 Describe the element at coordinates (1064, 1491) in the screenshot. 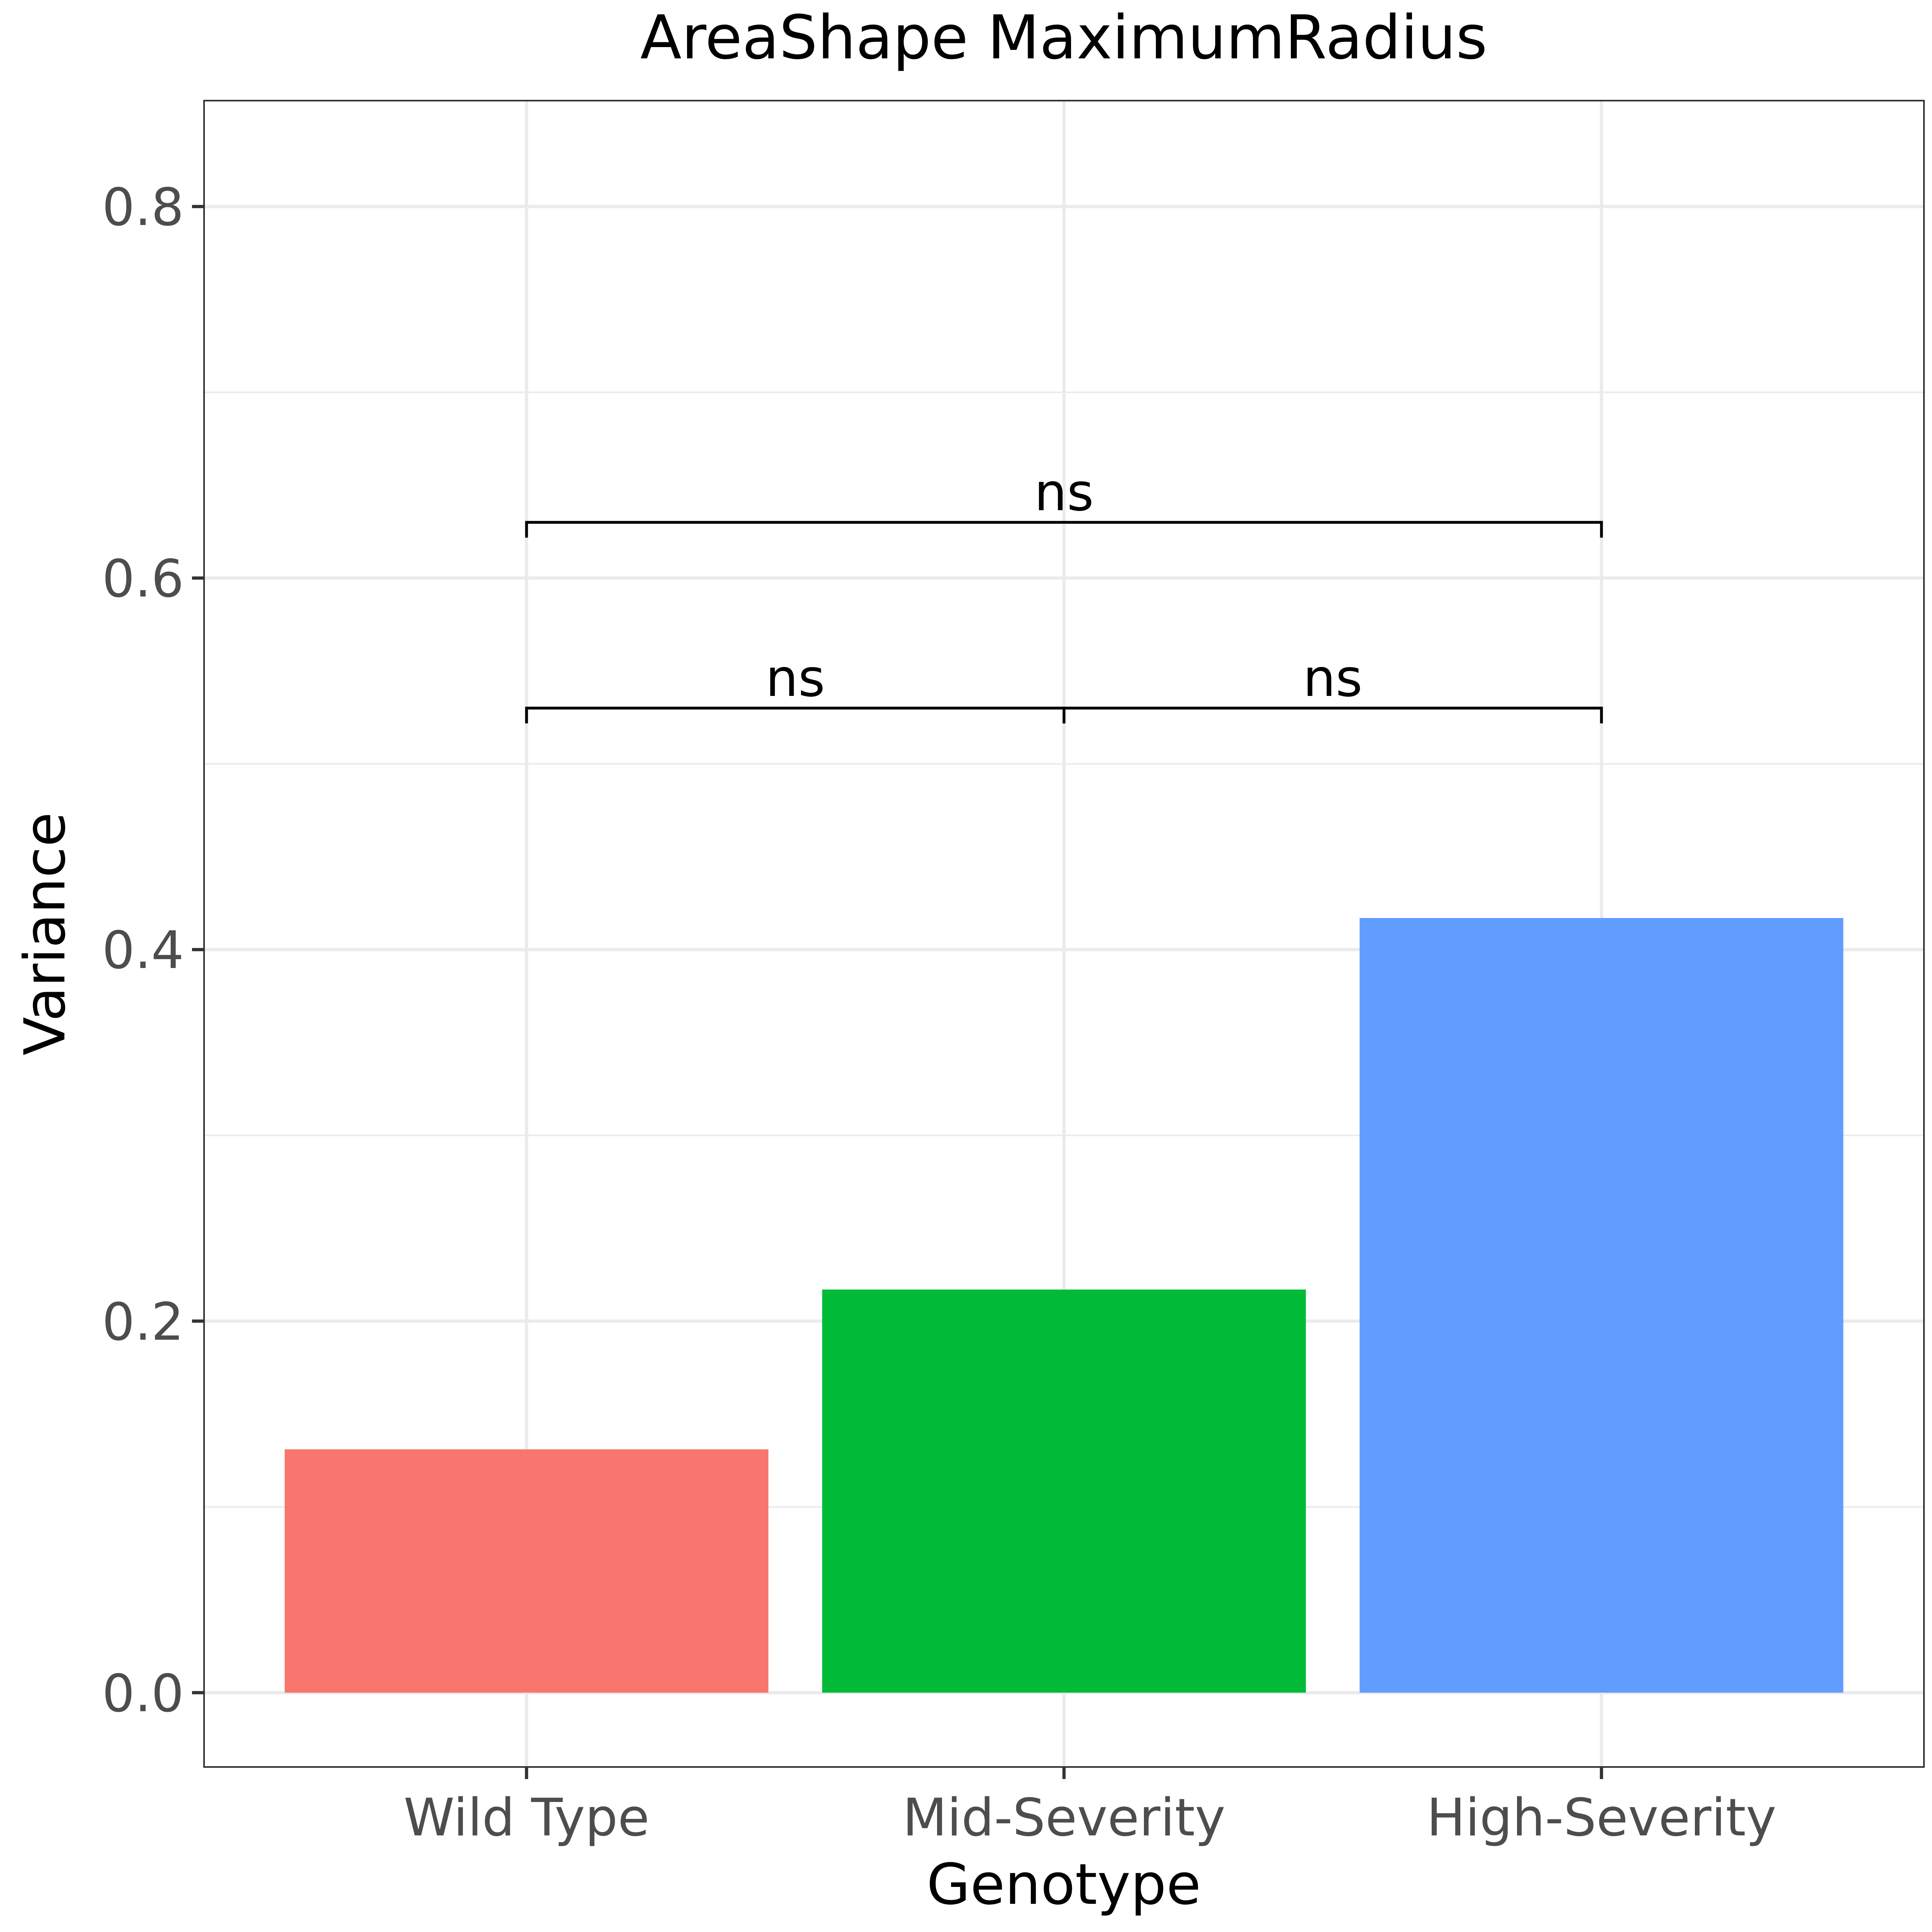

I see `bar-mid-severity` at that location.